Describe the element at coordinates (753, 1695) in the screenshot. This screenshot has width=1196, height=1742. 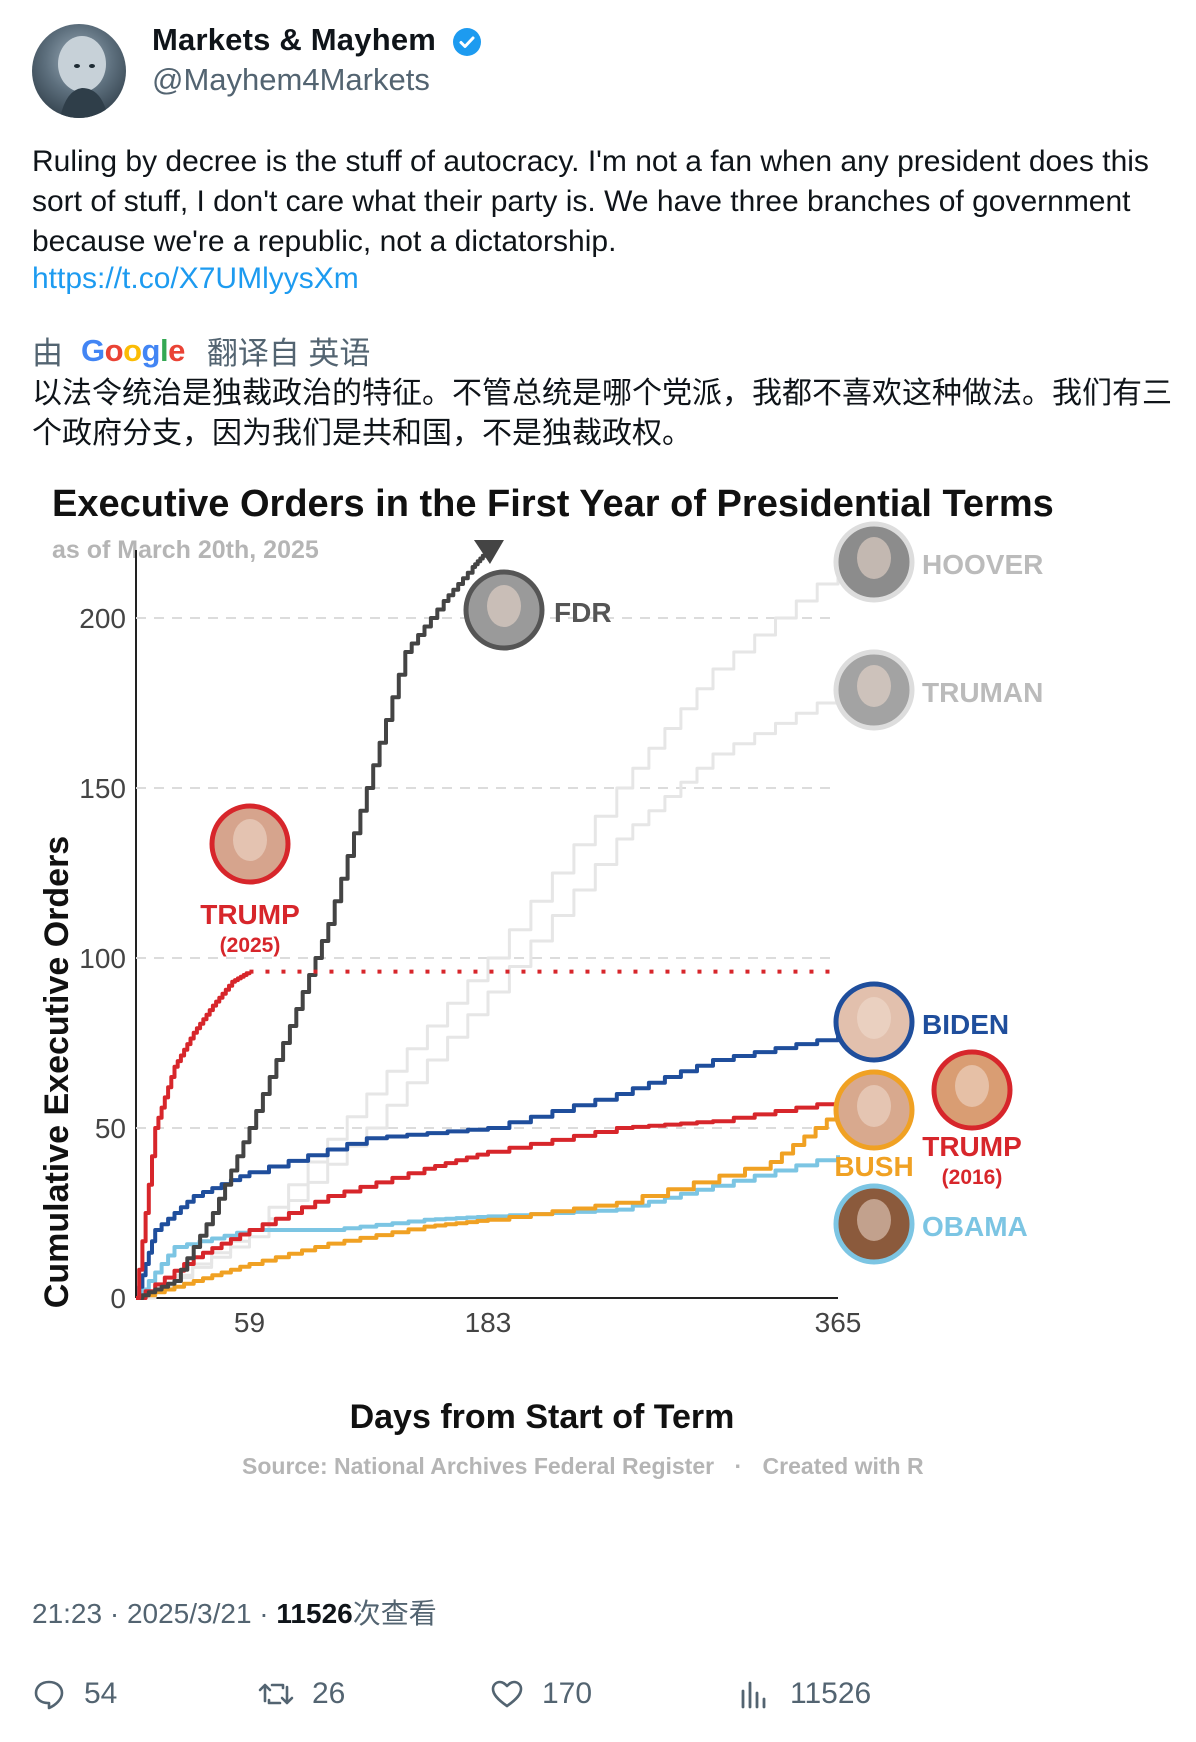
I see `analytics-icon` at that location.